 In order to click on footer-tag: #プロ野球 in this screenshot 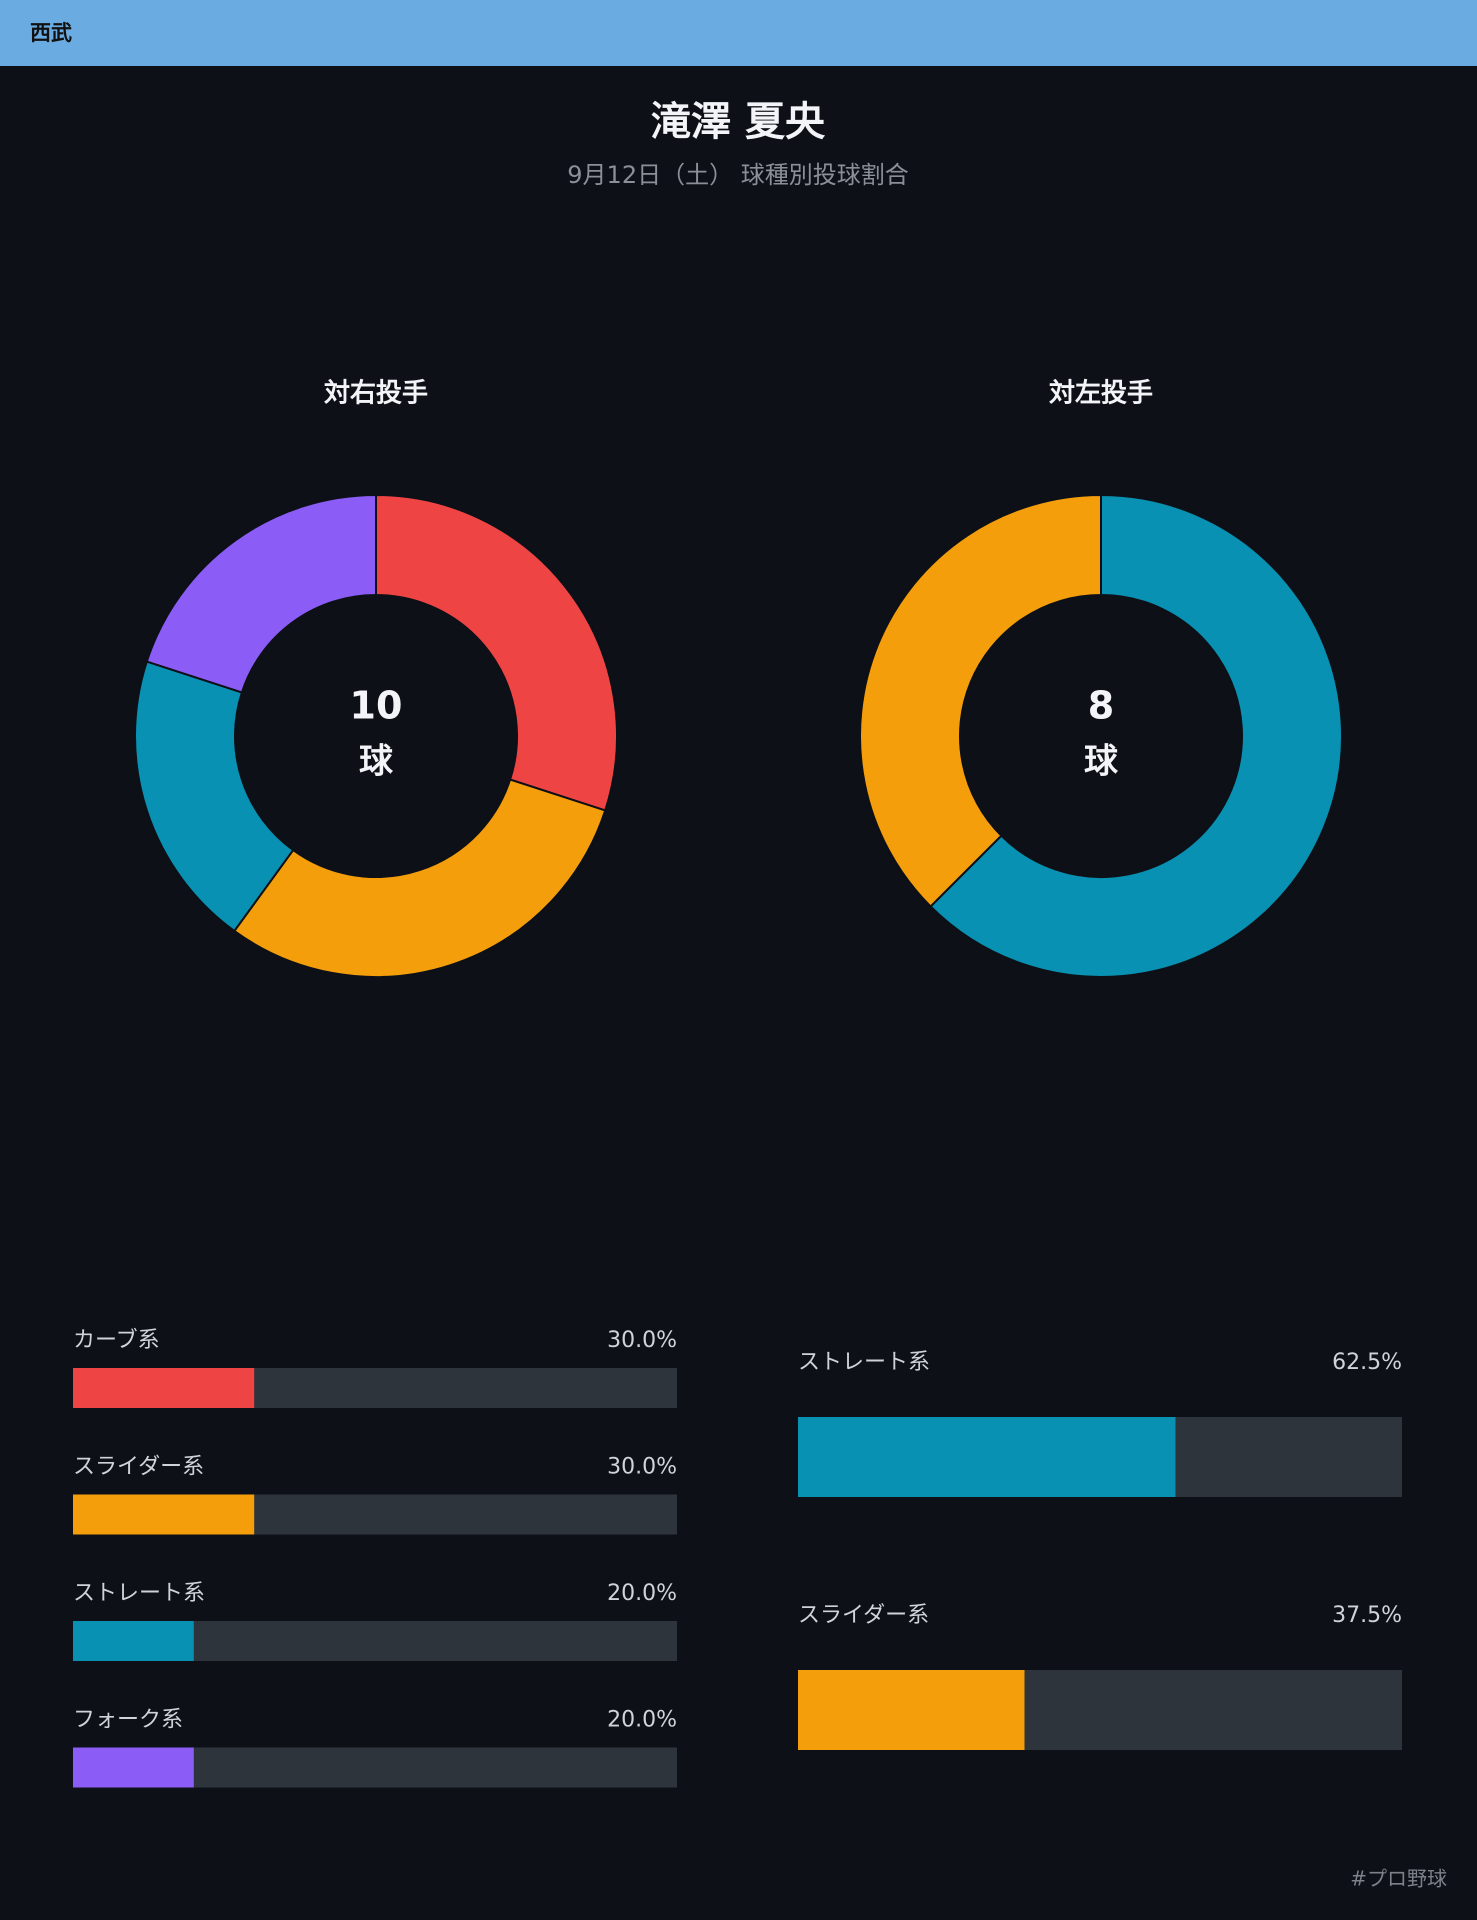, I will do `click(1398, 1879)`.